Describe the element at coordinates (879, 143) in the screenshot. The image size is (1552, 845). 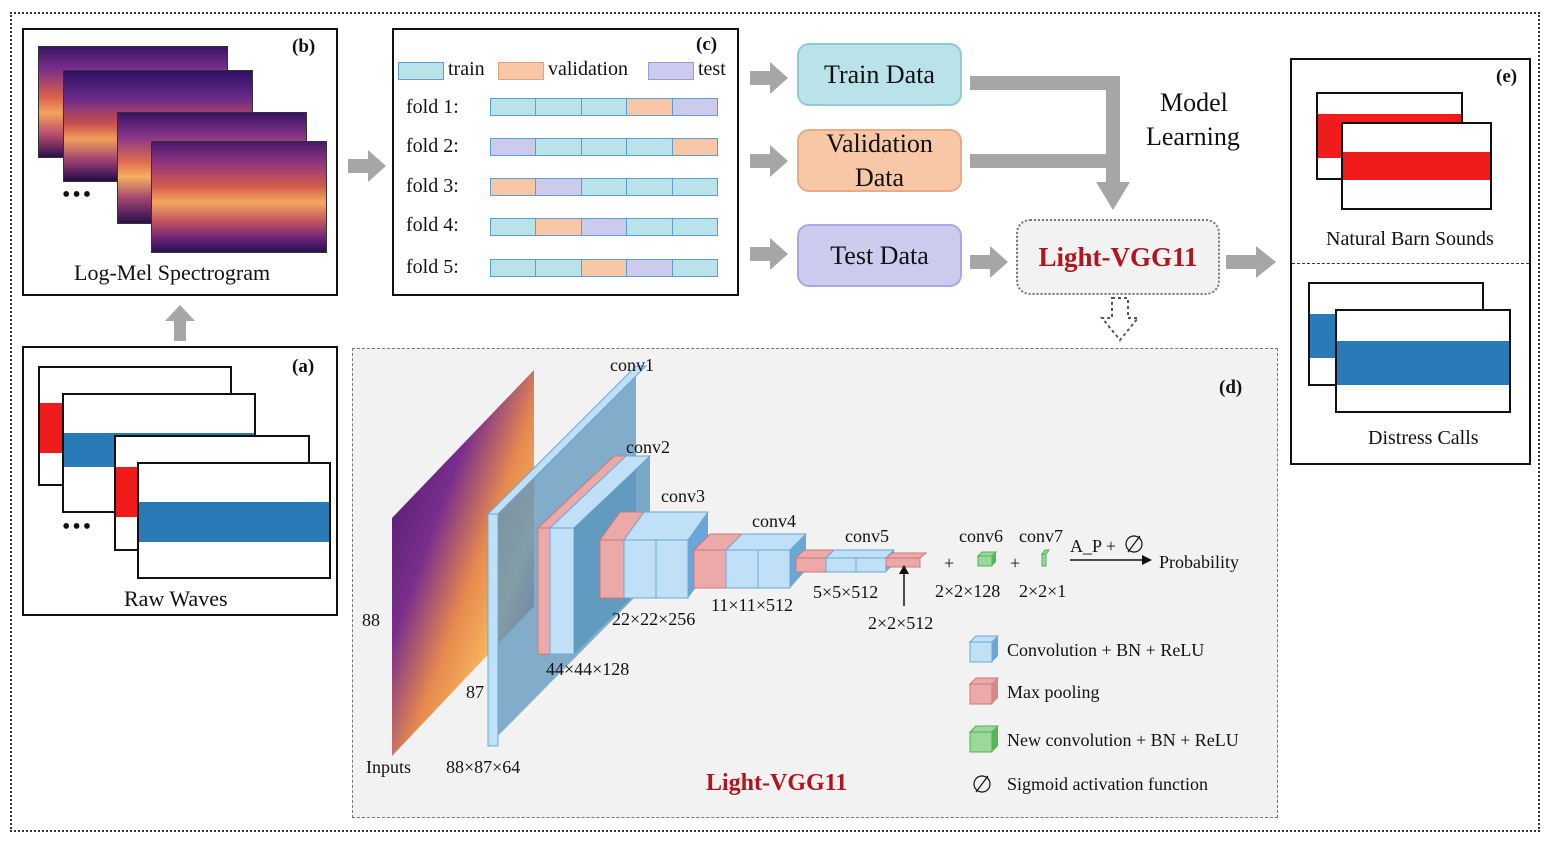
I see `validation-data-line1: Validation` at that location.